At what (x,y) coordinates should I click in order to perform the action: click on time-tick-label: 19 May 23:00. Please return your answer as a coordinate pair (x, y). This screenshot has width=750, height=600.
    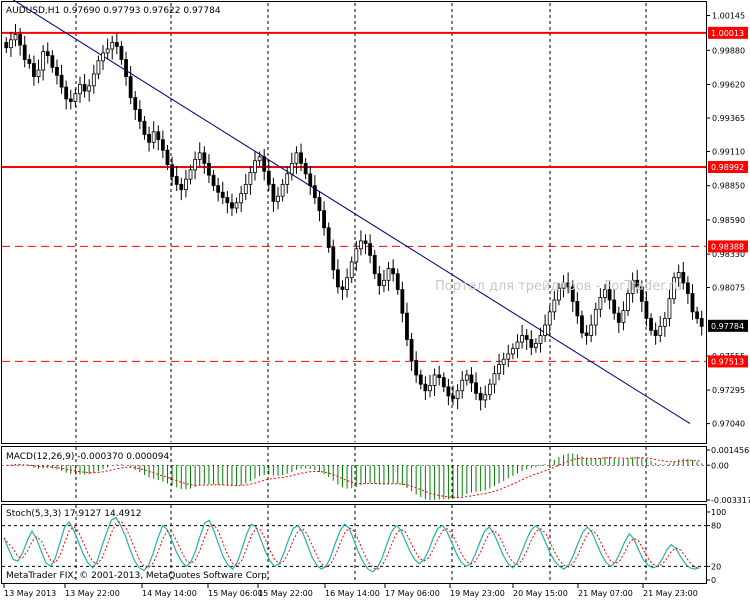
    Looking at the image, I should click on (477, 593).